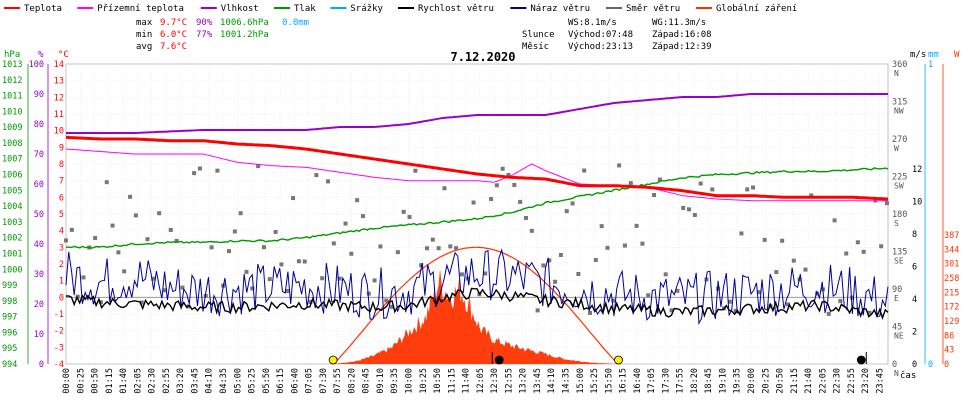 The height and width of the screenshot is (400, 966). What do you see at coordinates (367, 381) in the screenshot?
I see `x-tick-label: 08:45` at bounding box center [367, 381].